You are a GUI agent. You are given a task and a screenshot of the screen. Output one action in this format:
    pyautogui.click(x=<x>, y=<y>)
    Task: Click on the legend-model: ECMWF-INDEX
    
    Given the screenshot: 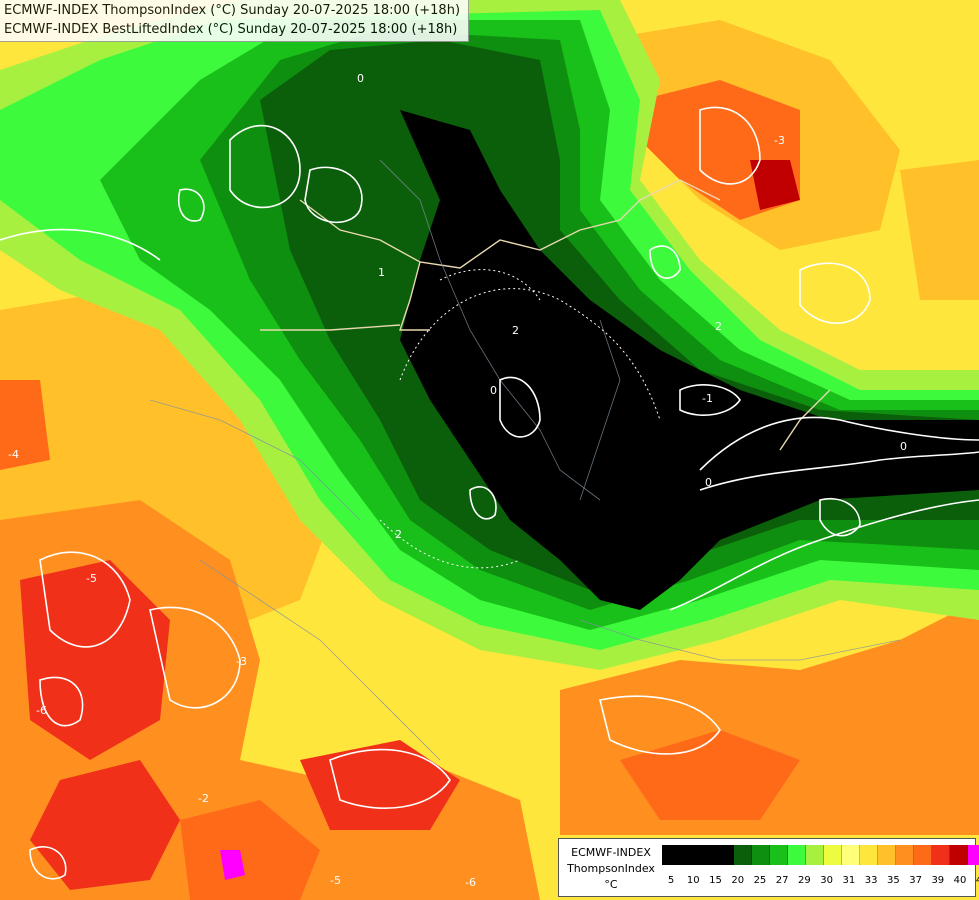 What is the action you would take?
    pyautogui.click(x=611, y=852)
    